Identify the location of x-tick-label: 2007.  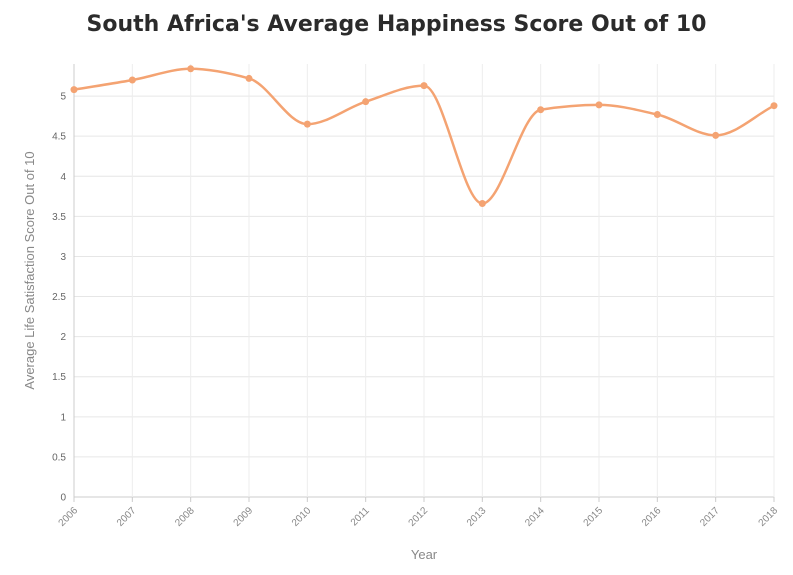
(127, 517).